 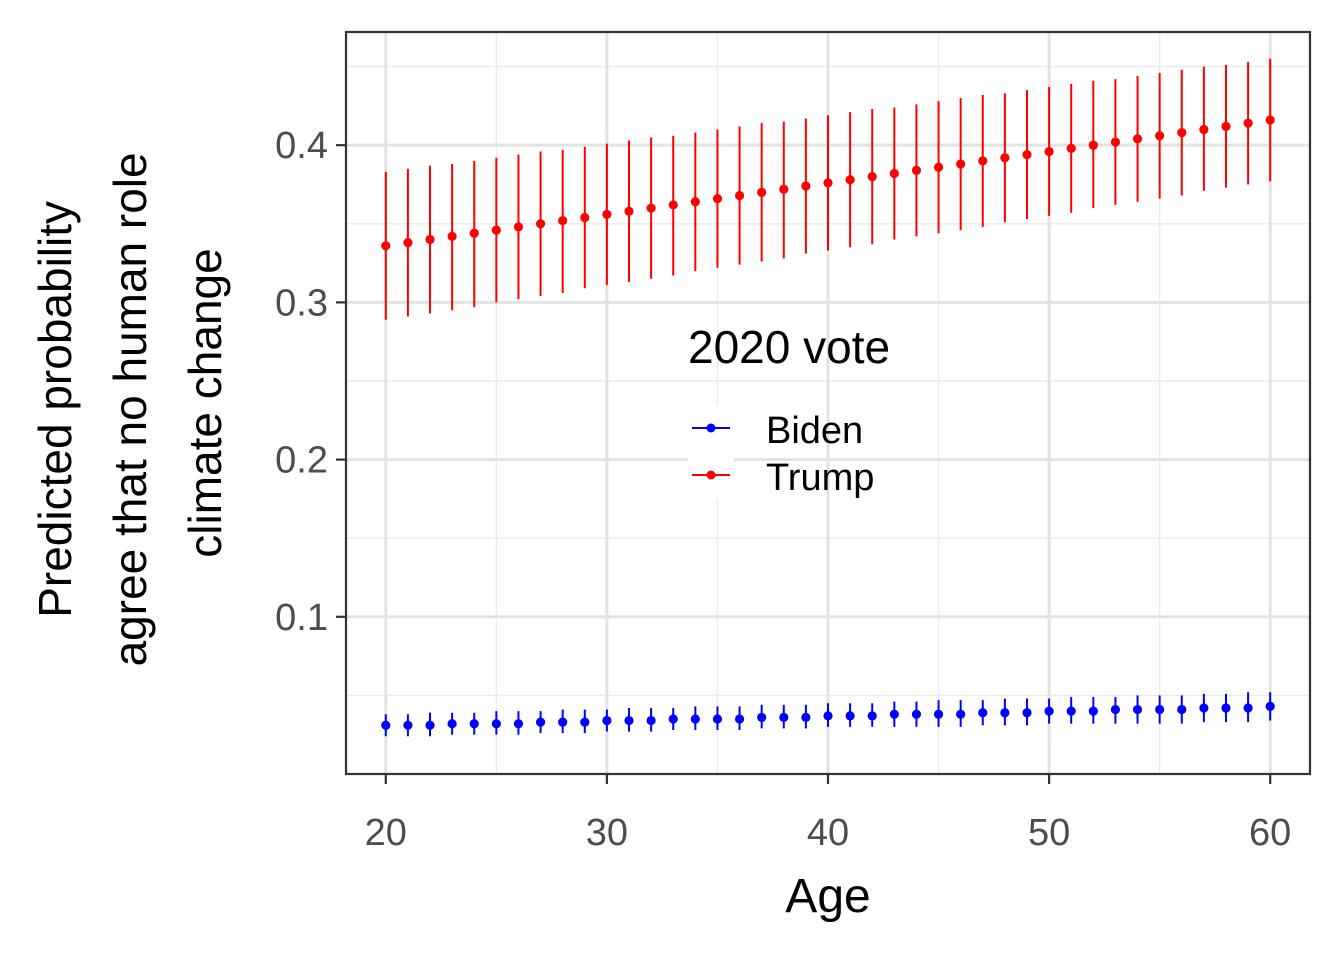 I want to click on y-tick-label: 0.4, so click(x=301, y=146).